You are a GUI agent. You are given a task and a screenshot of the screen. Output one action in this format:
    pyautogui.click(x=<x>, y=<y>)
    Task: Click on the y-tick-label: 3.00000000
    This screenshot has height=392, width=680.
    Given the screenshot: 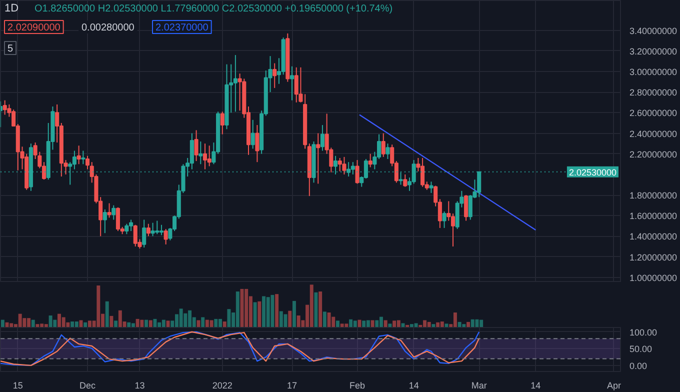 What is the action you would take?
    pyautogui.click(x=654, y=72)
    